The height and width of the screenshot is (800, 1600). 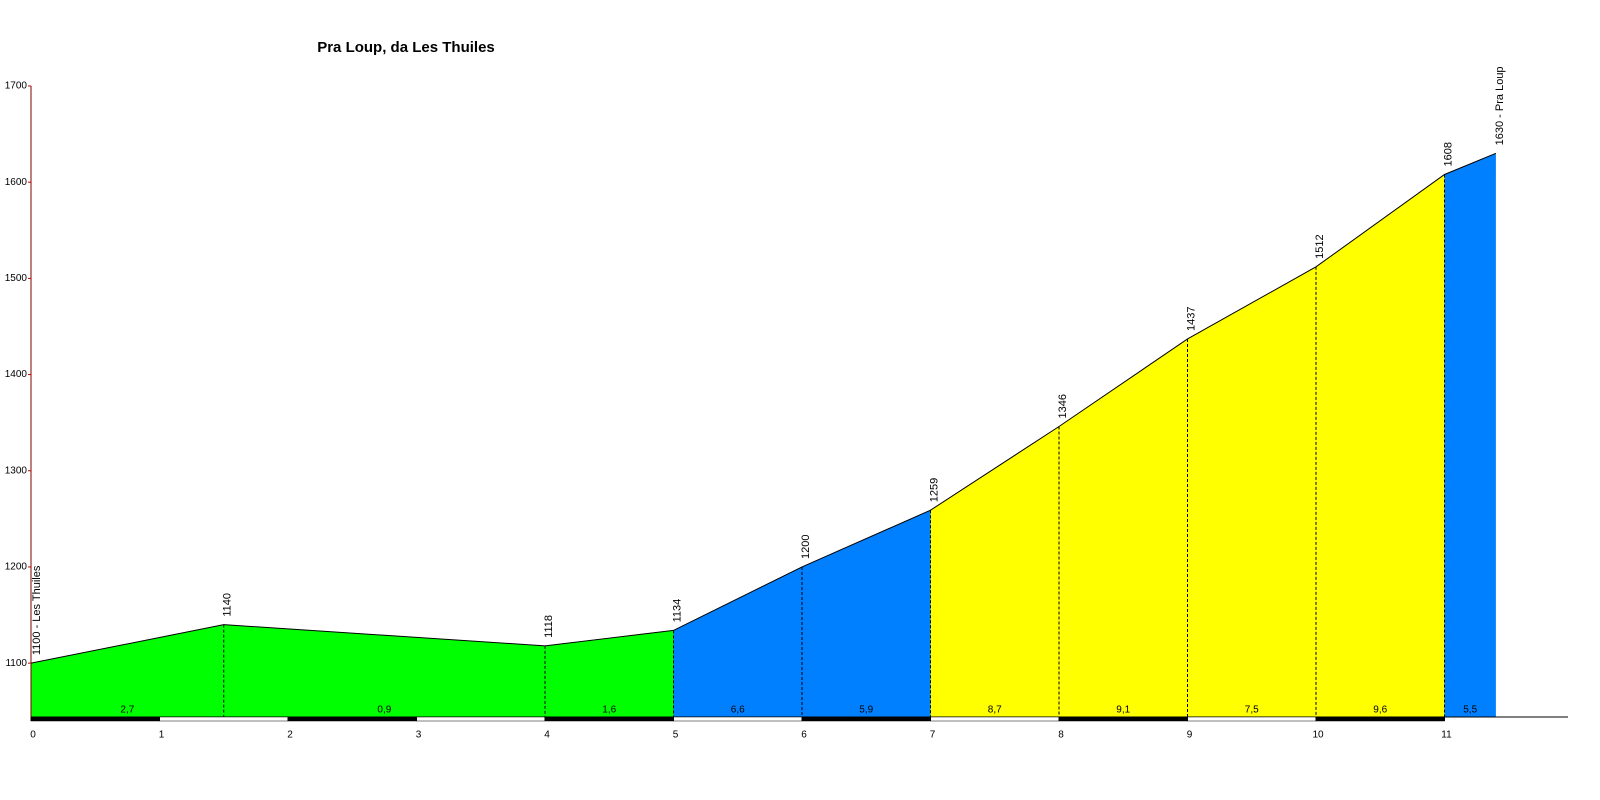 What do you see at coordinates (1190, 735) in the screenshot?
I see `x-tick-label: 9` at bounding box center [1190, 735].